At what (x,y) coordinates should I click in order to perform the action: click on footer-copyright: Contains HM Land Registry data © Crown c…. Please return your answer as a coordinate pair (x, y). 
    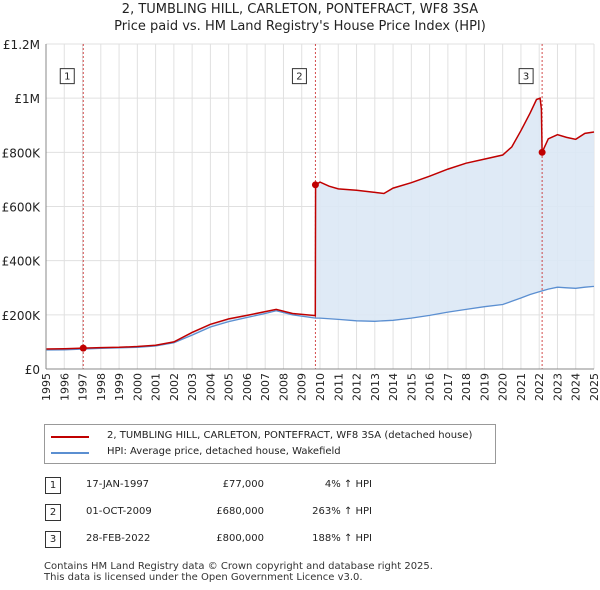
    Looking at the image, I should click on (238, 566).